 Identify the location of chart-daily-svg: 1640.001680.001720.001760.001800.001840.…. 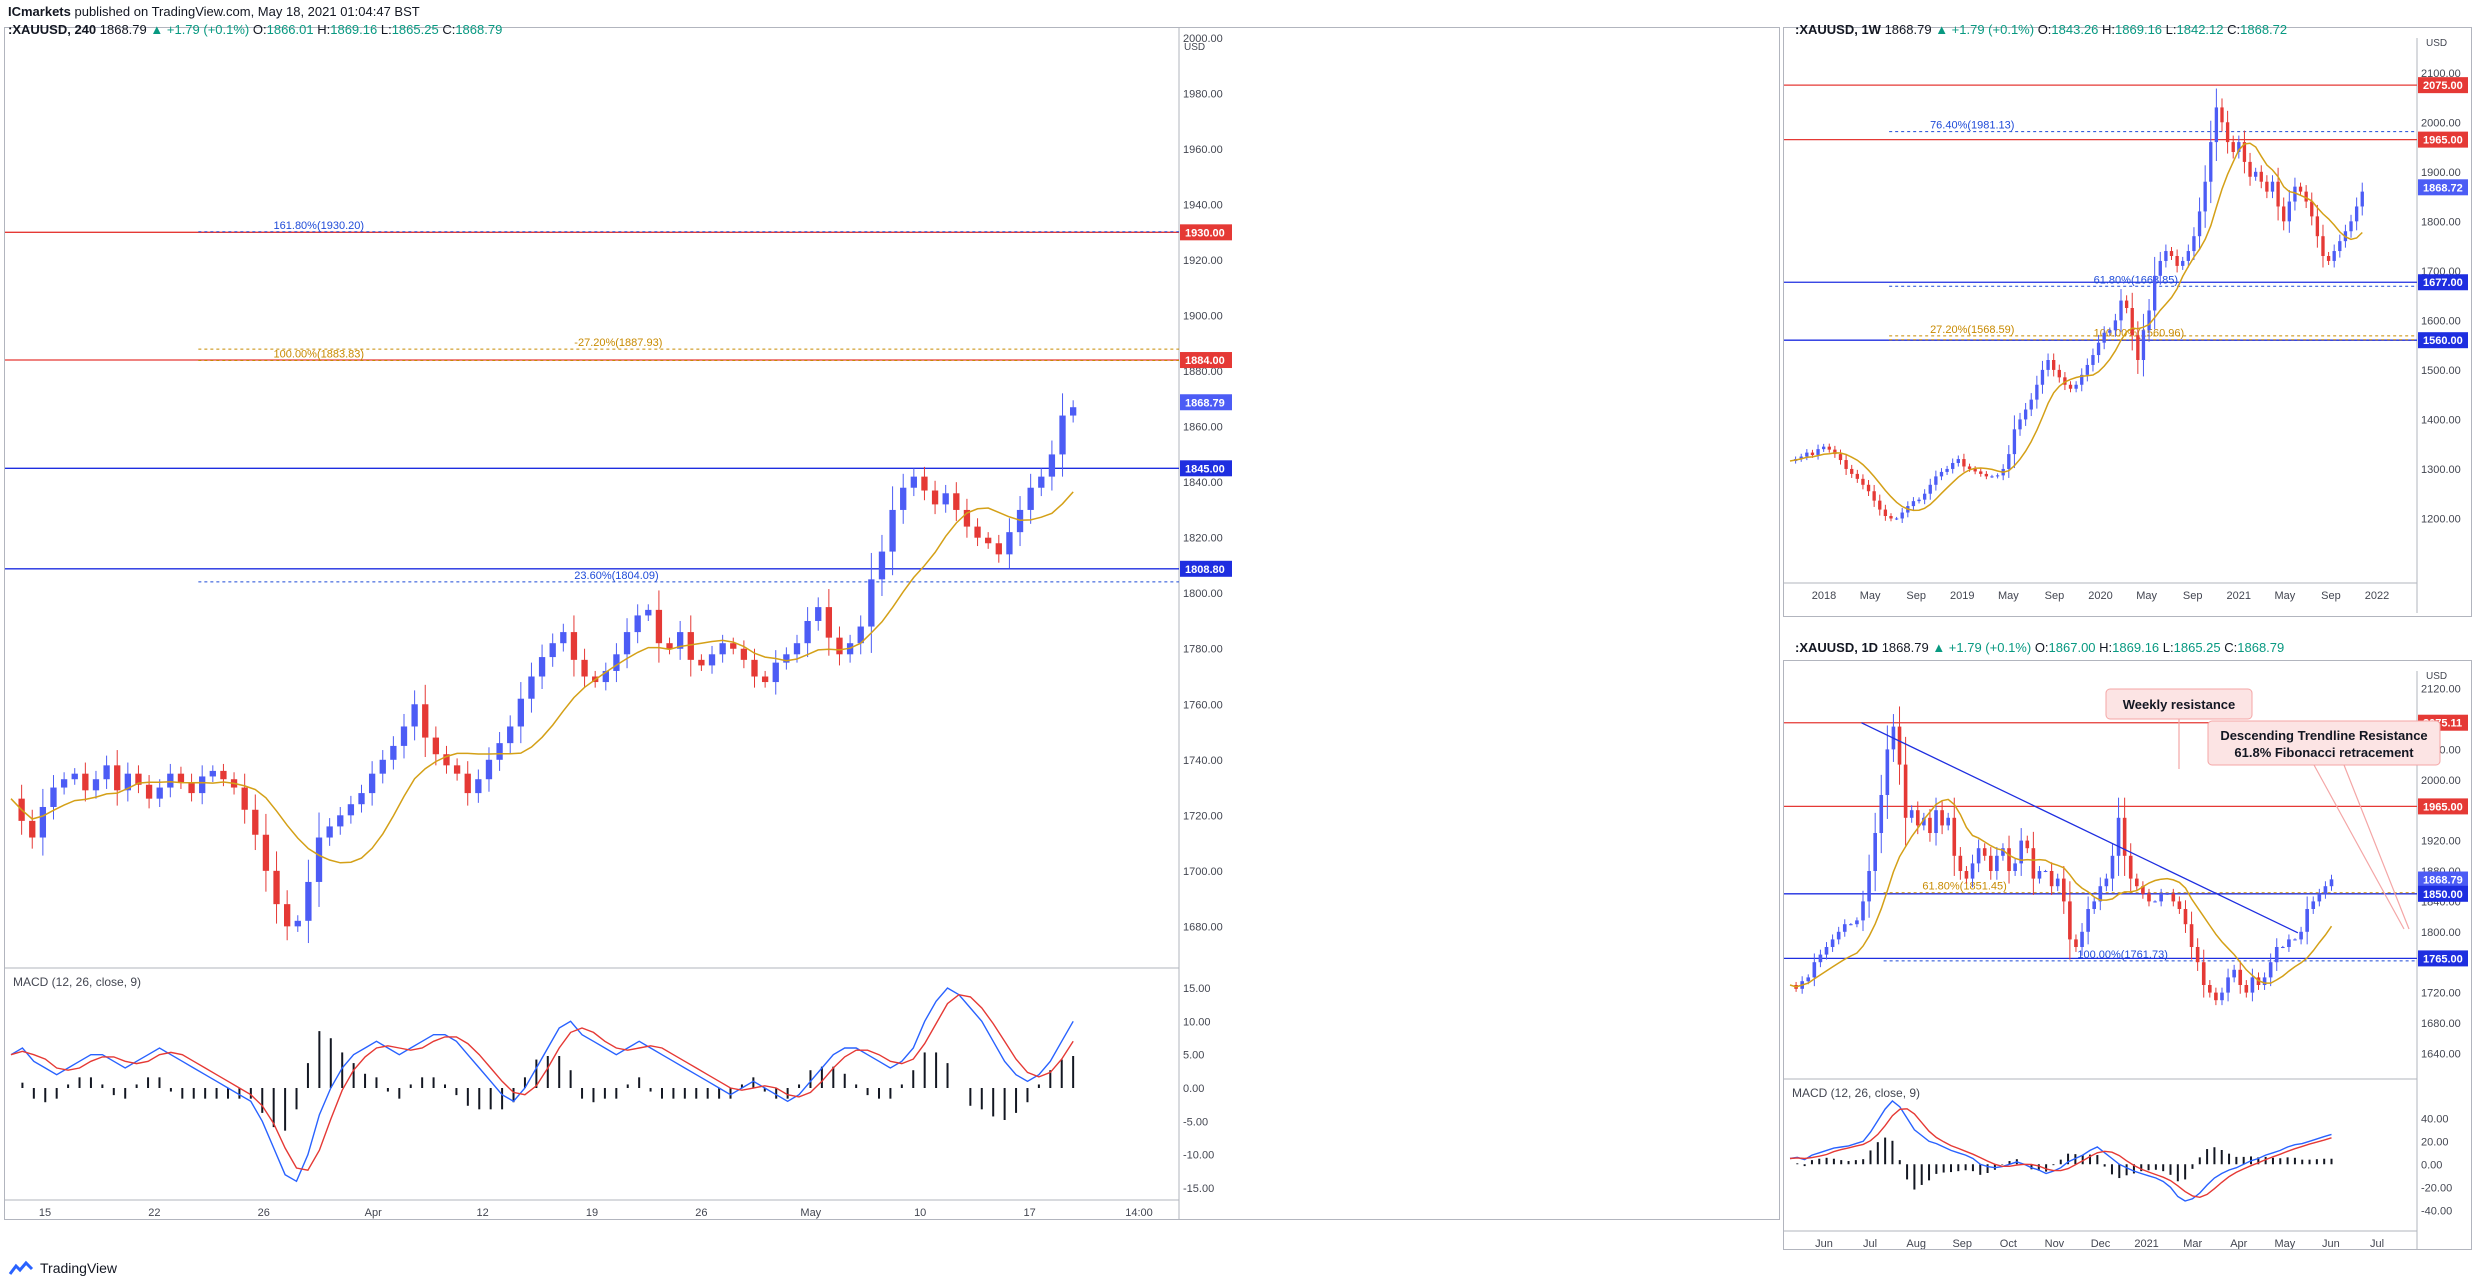
(2127, 955).